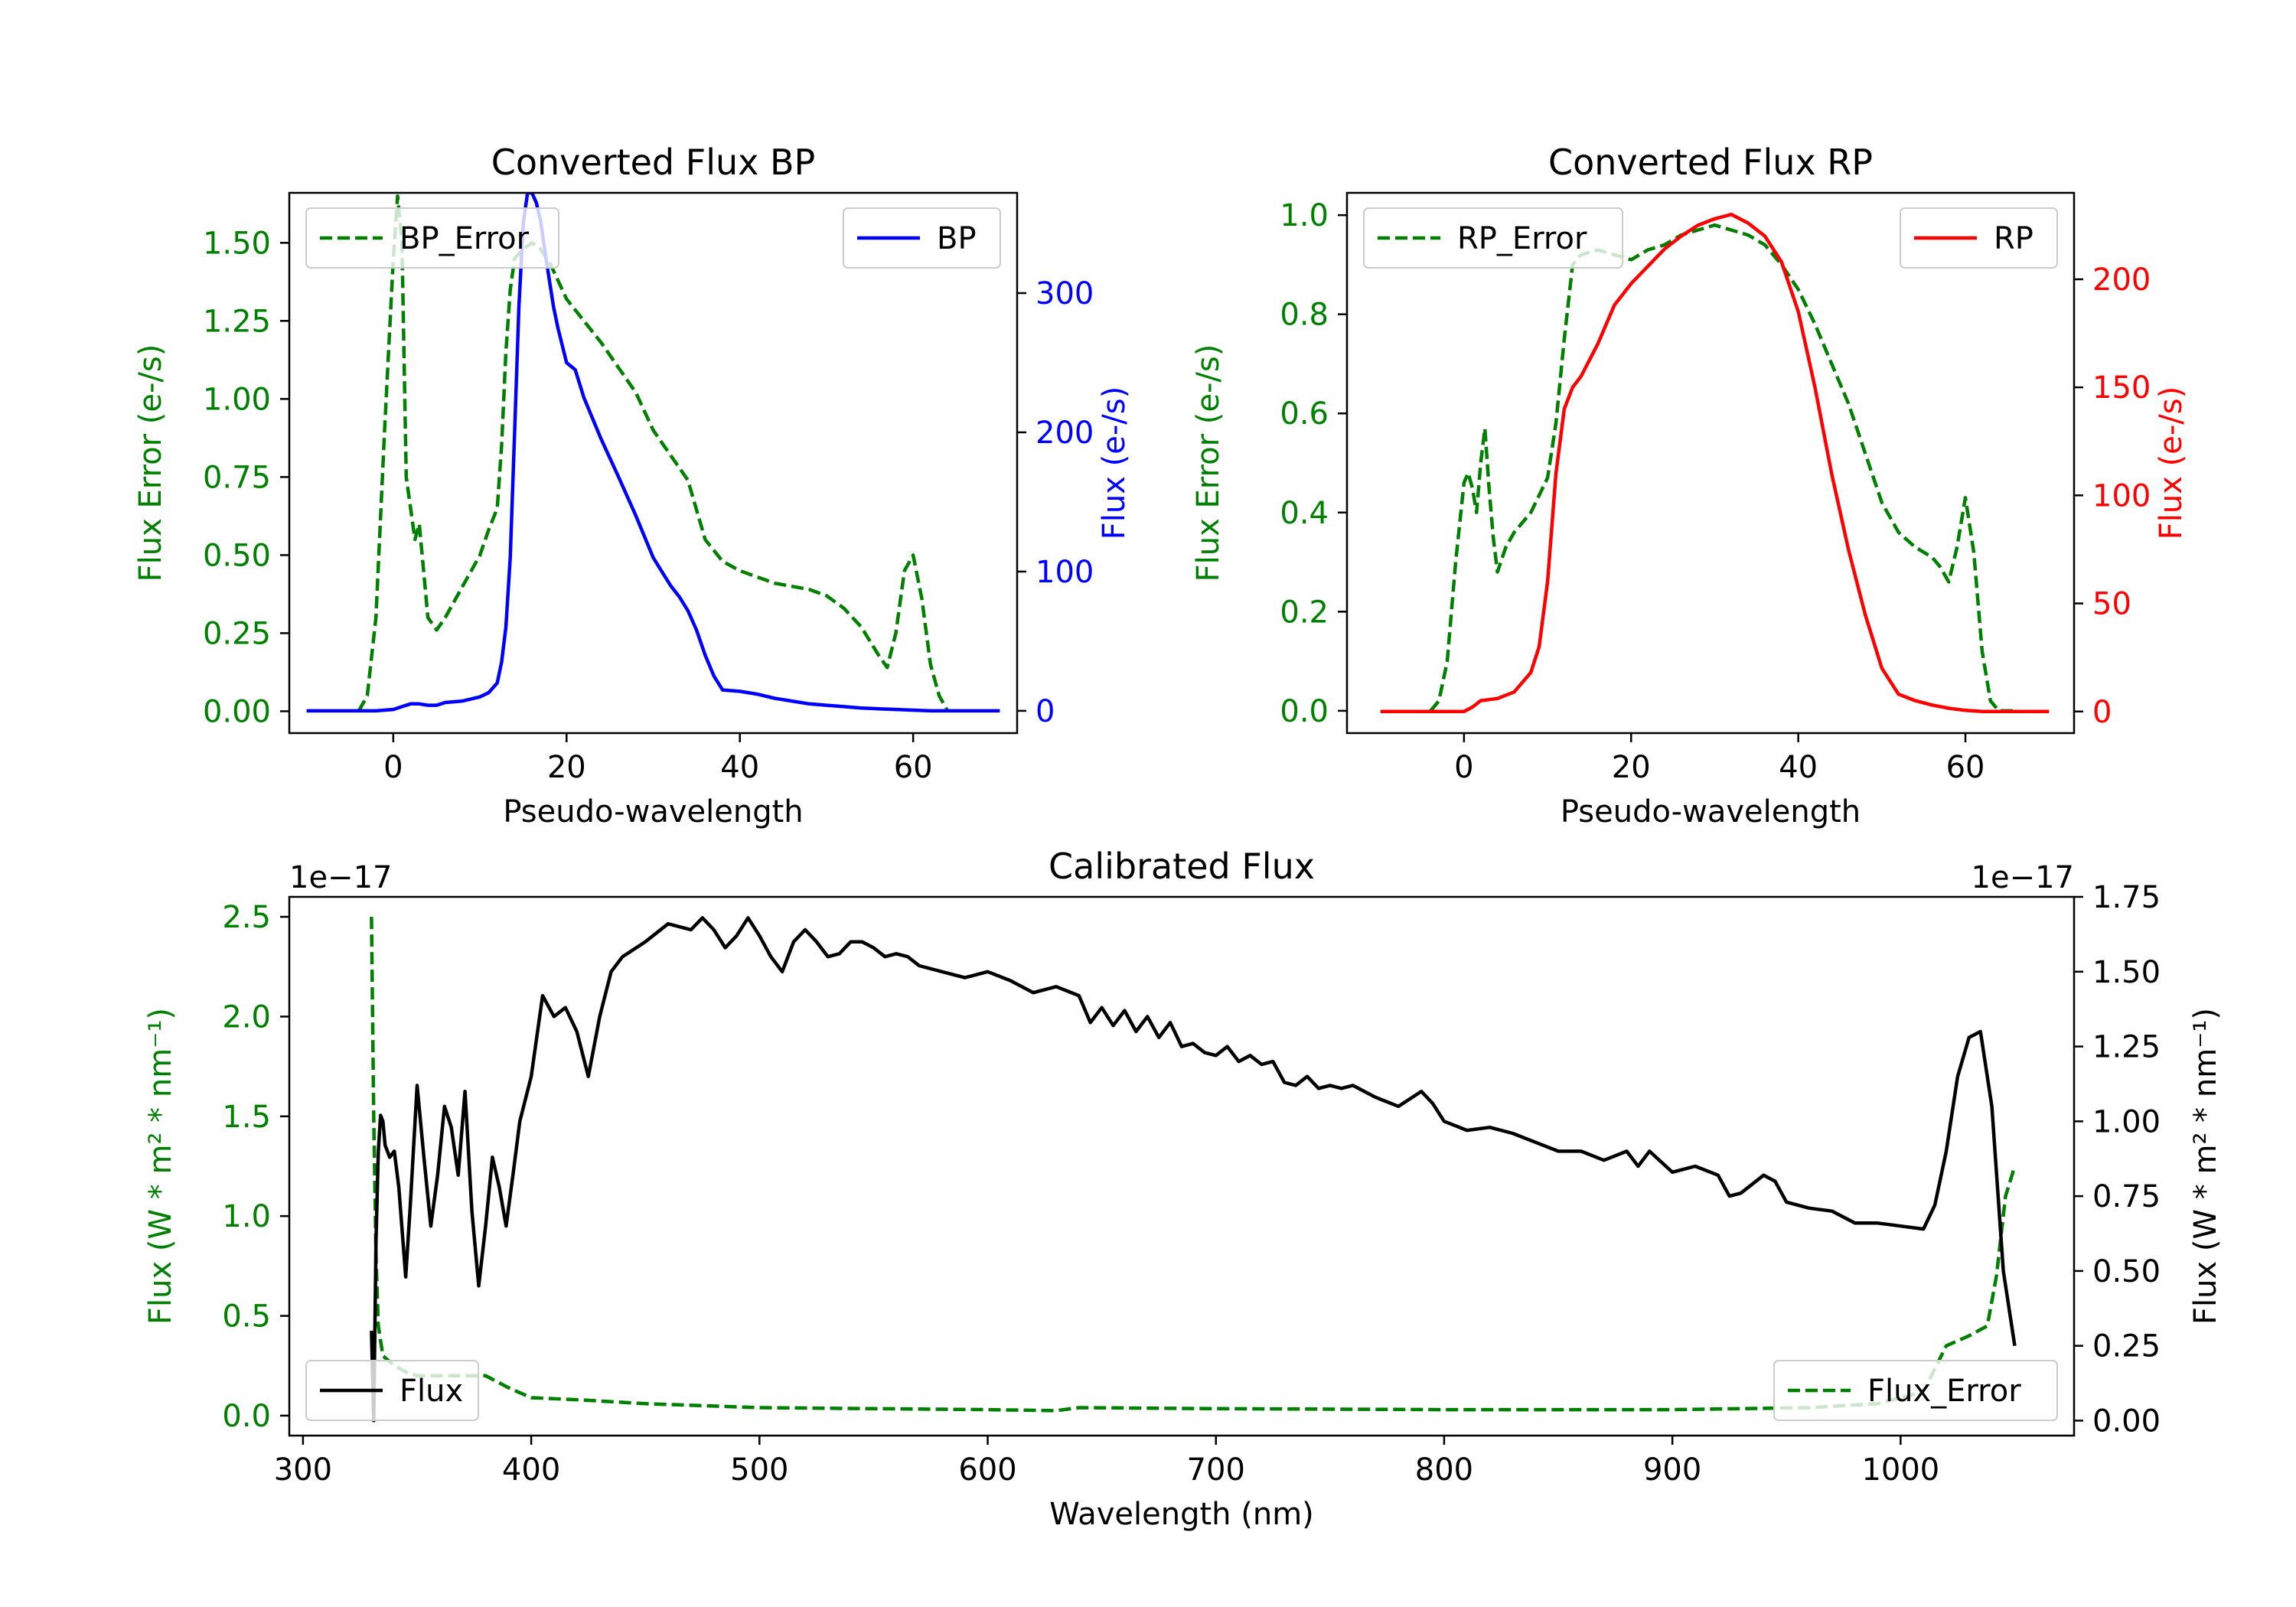 The width and height of the screenshot is (2296, 1607). I want to click on legend-label: Flux, so click(431, 1391).